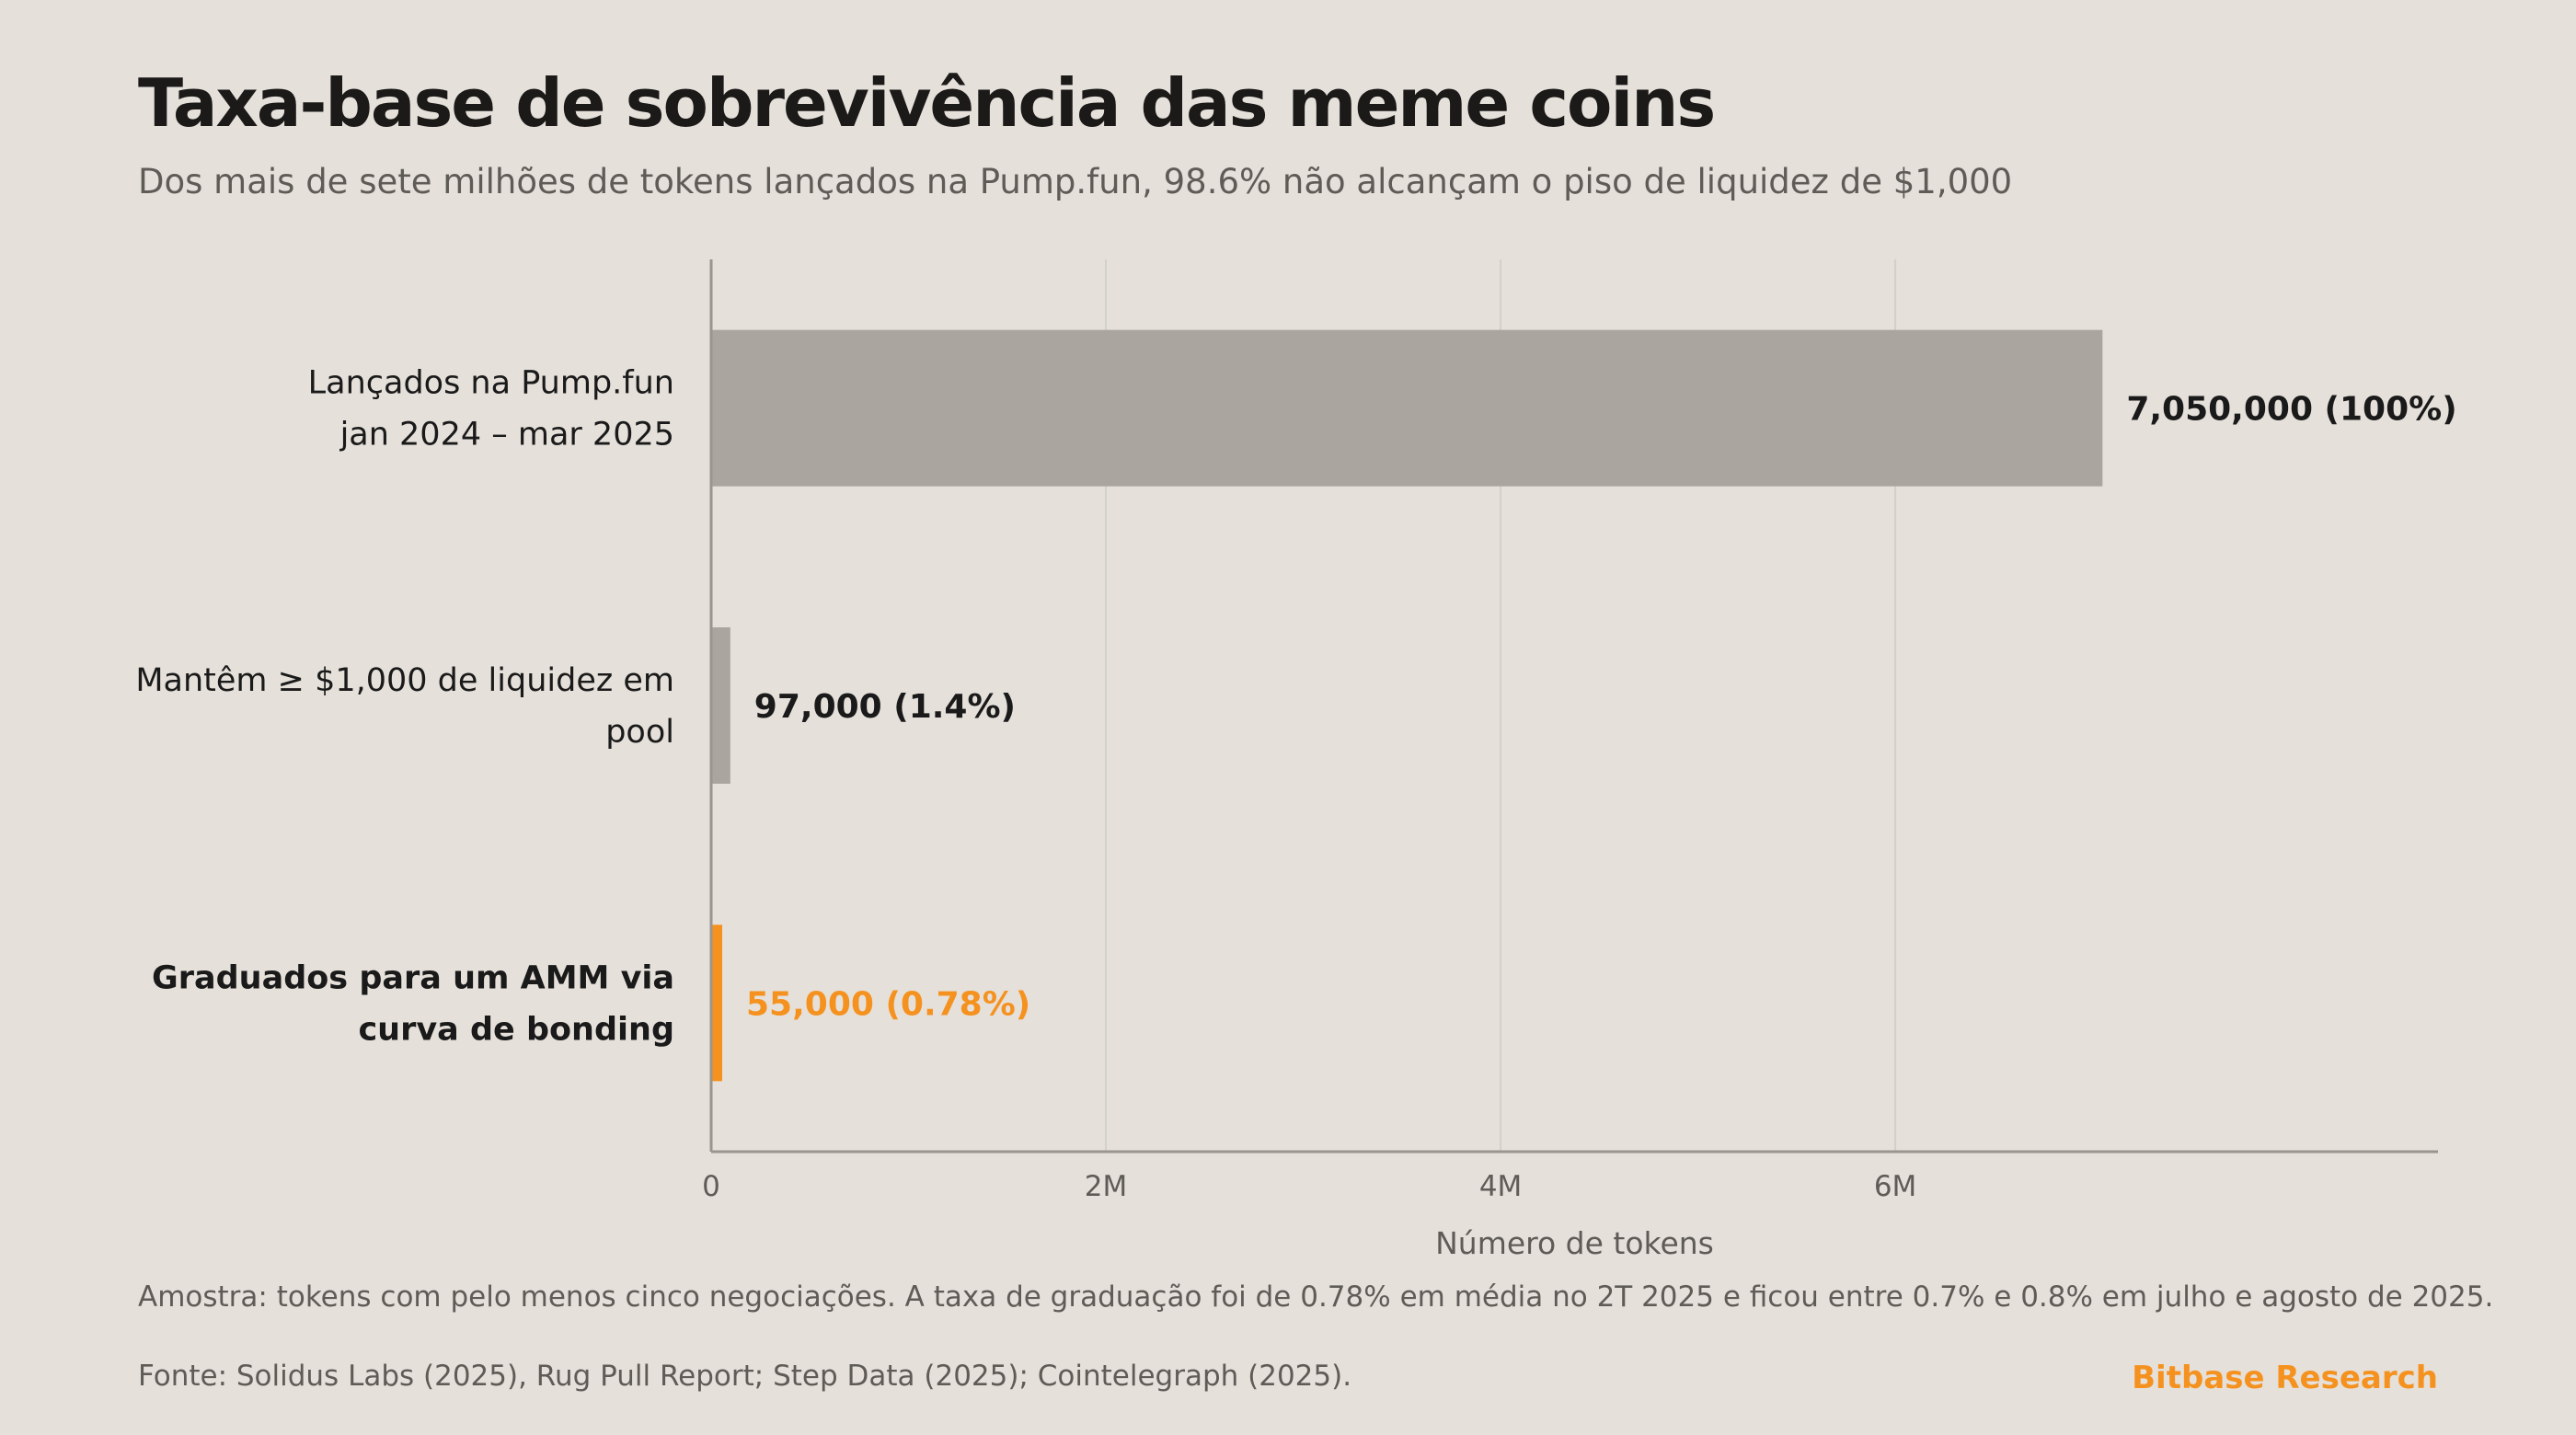  What do you see at coordinates (1574, 1243) in the screenshot?
I see `x-axis-title: Número de tokens` at bounding box center [1574, 1243].